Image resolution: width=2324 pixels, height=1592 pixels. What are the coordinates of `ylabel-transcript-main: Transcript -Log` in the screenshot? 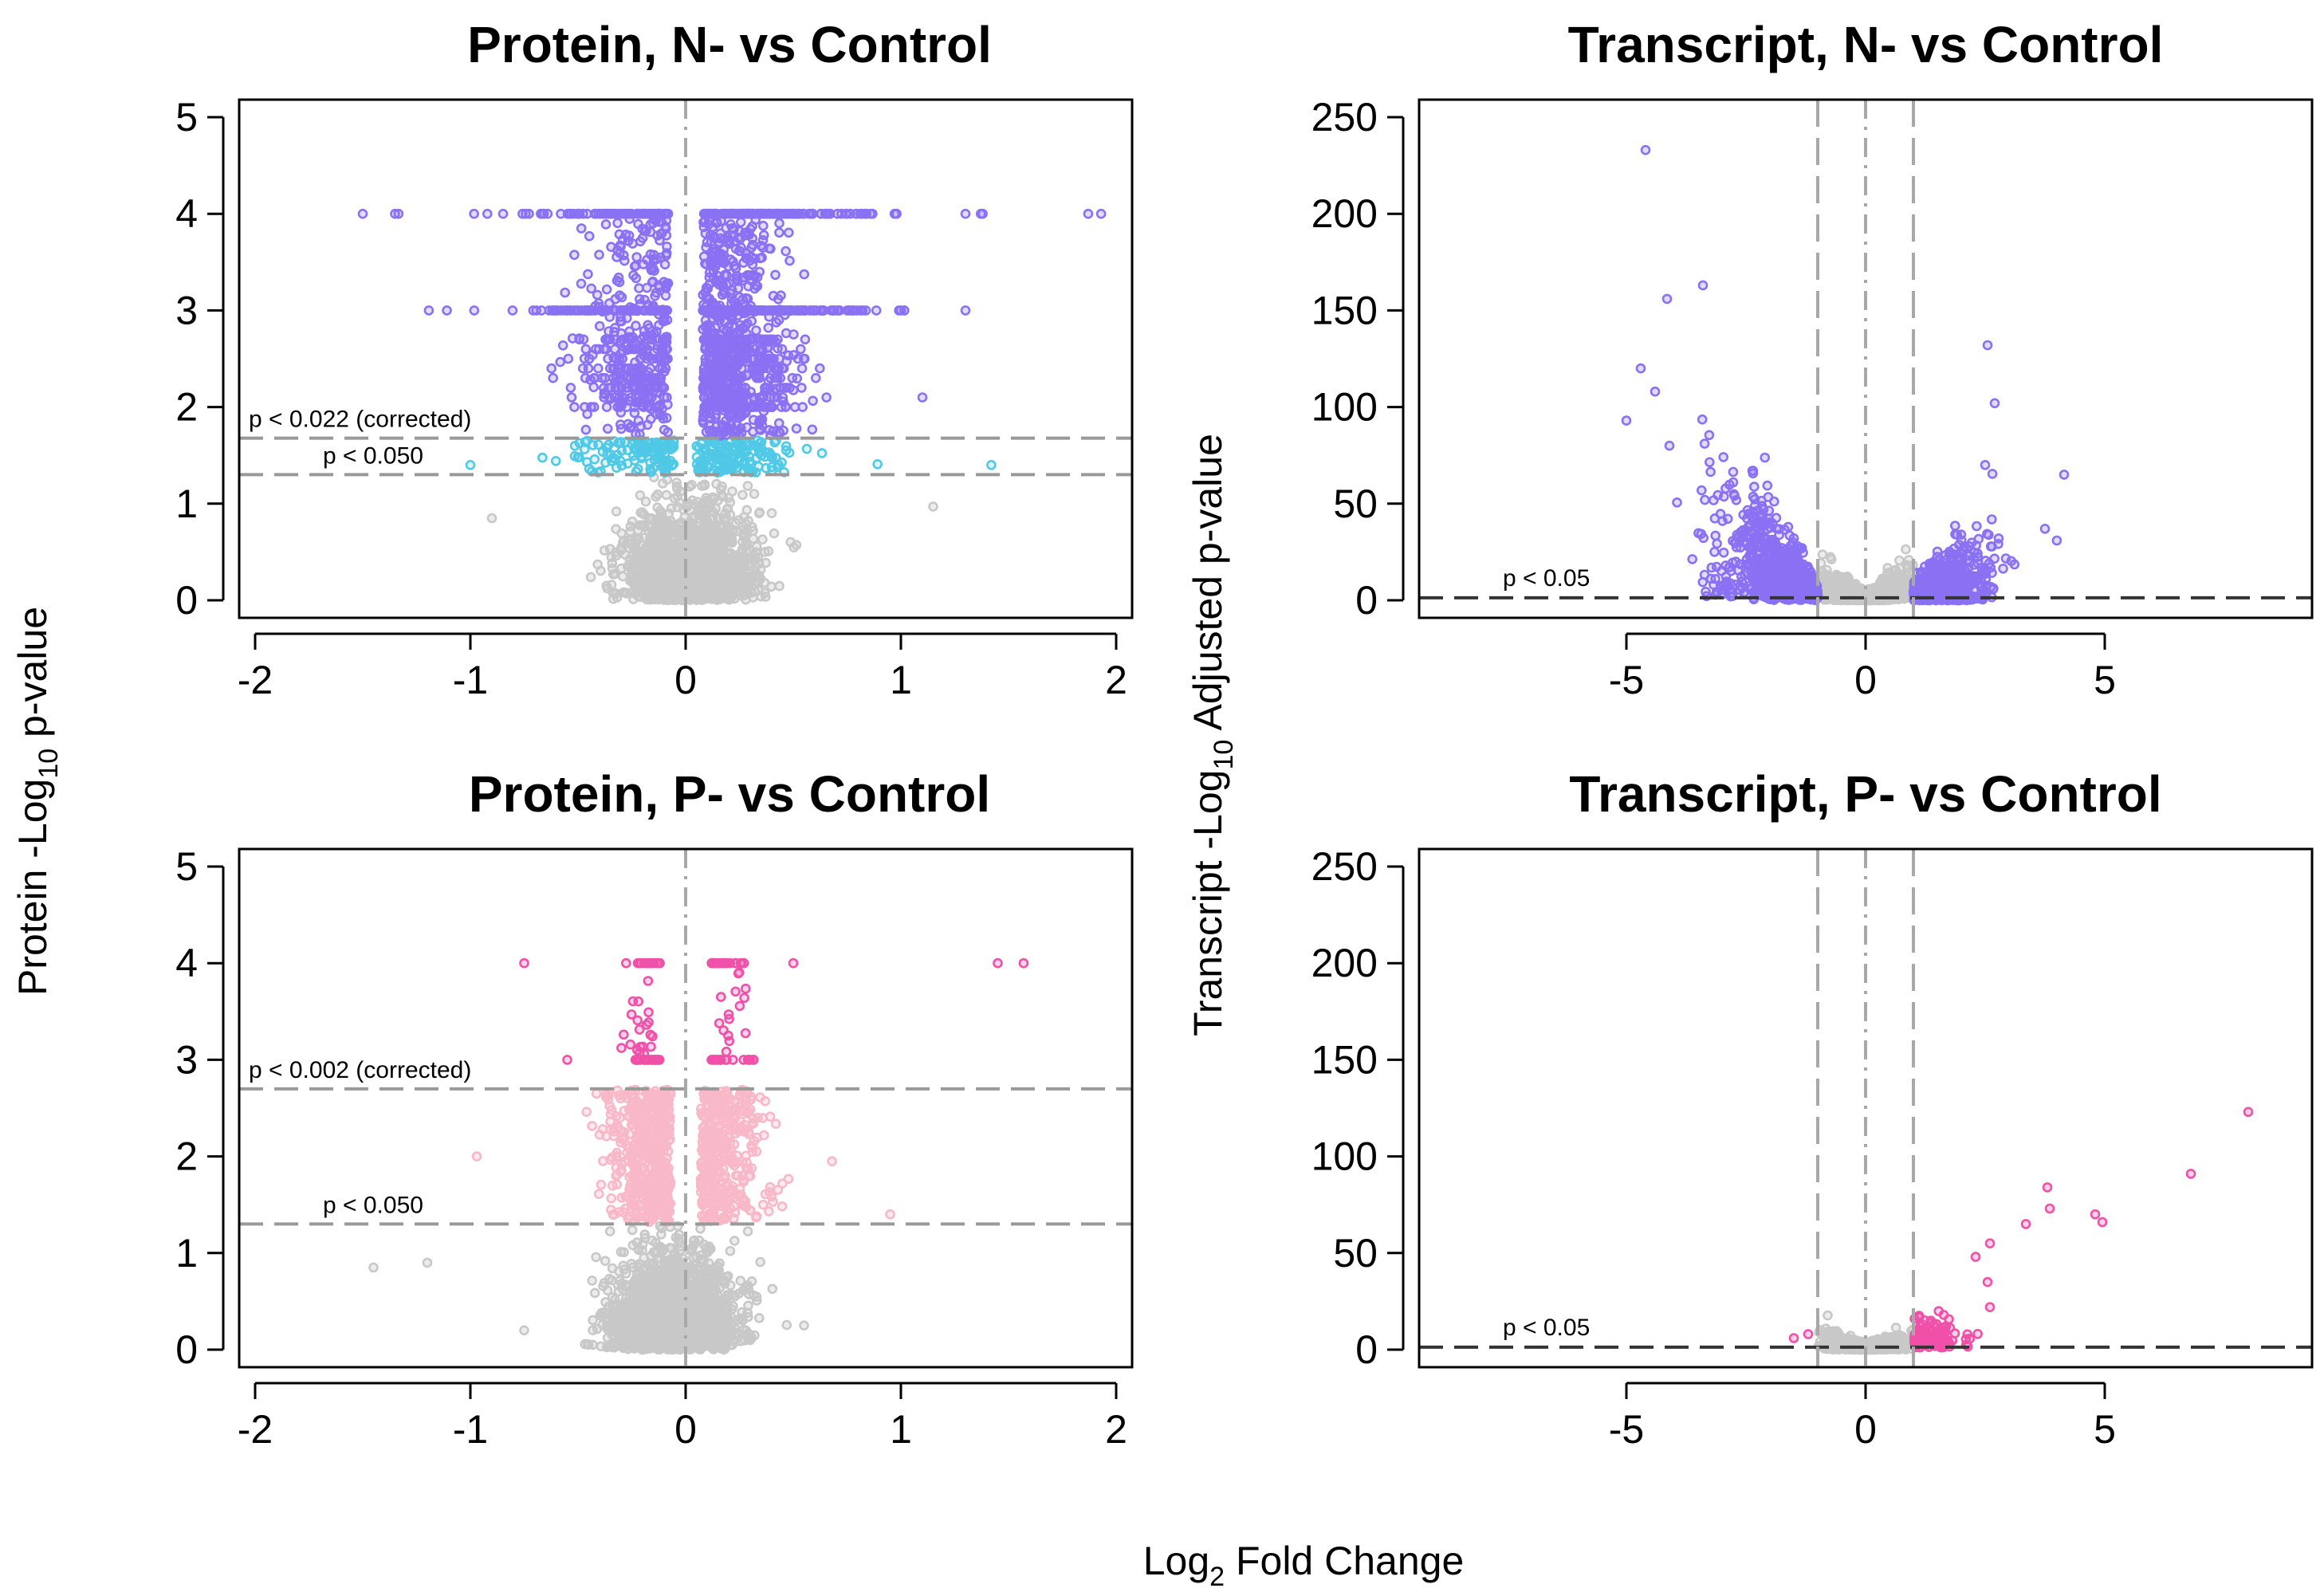 It's located at (1208, 903).